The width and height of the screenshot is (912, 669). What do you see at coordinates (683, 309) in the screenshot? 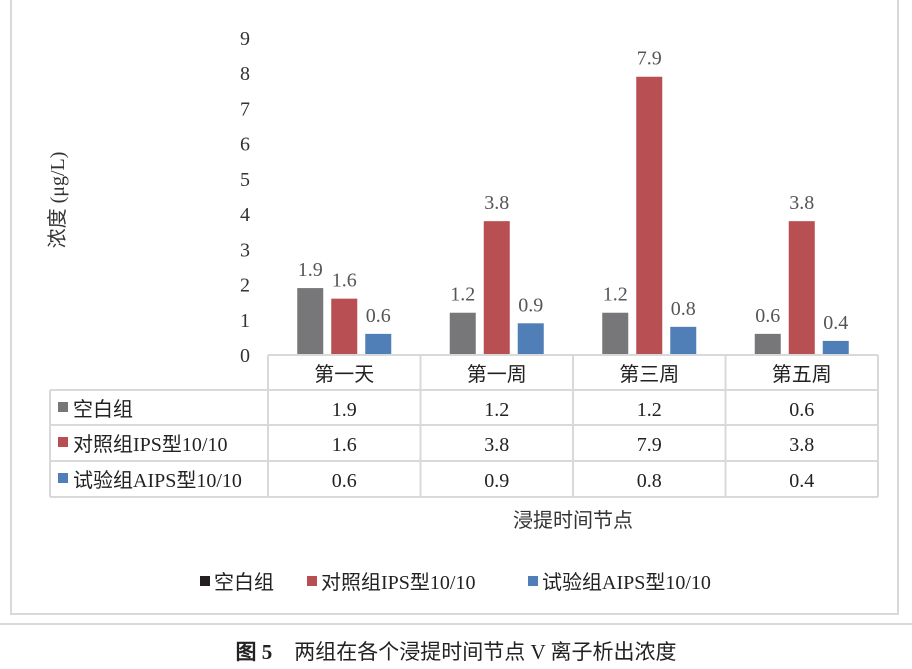
I see `data-label: 0.8` at bounding box center [683, 309].